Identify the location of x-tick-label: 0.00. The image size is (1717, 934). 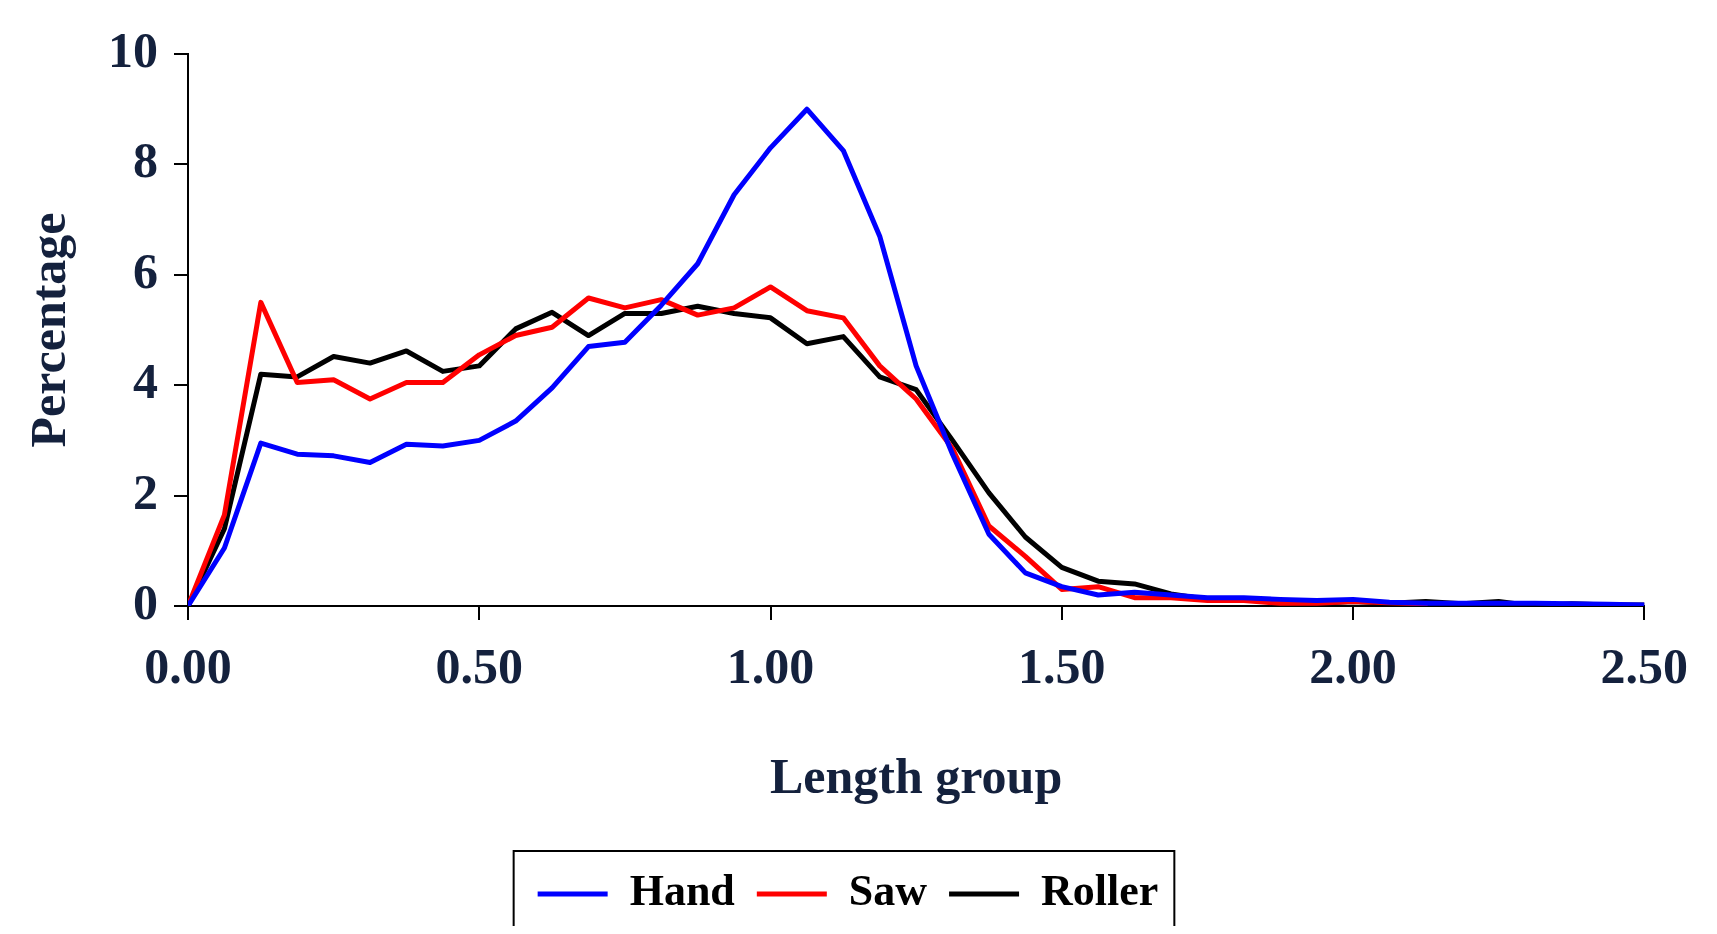
(188, 665).